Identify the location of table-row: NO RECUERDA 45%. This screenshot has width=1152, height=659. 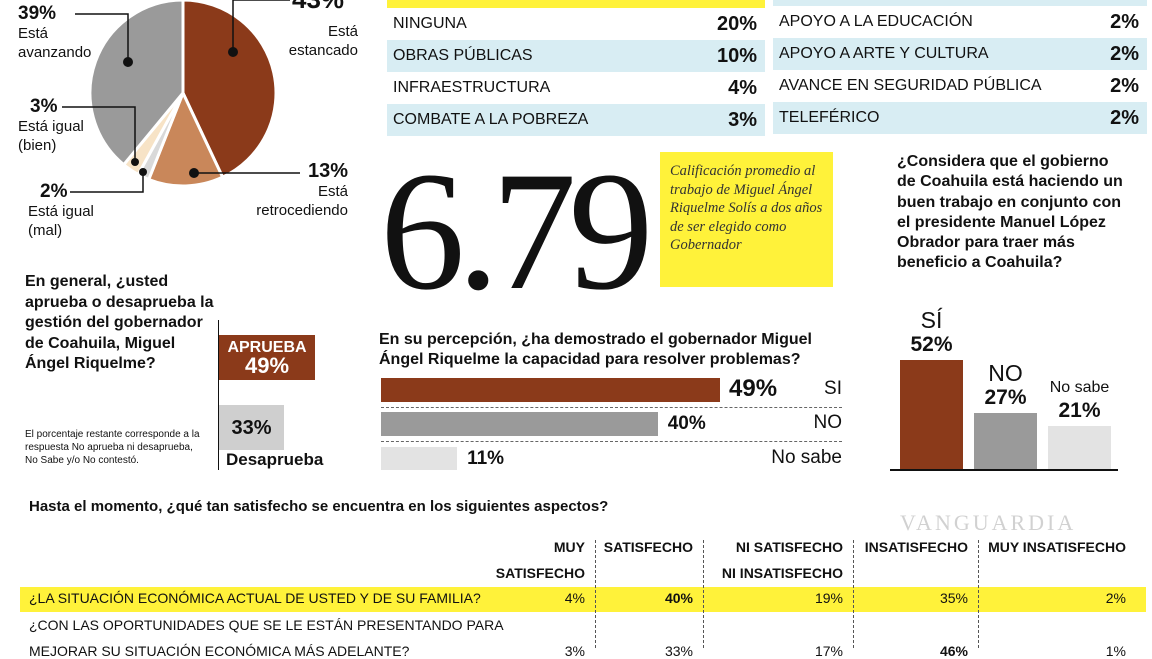
(576, 4).